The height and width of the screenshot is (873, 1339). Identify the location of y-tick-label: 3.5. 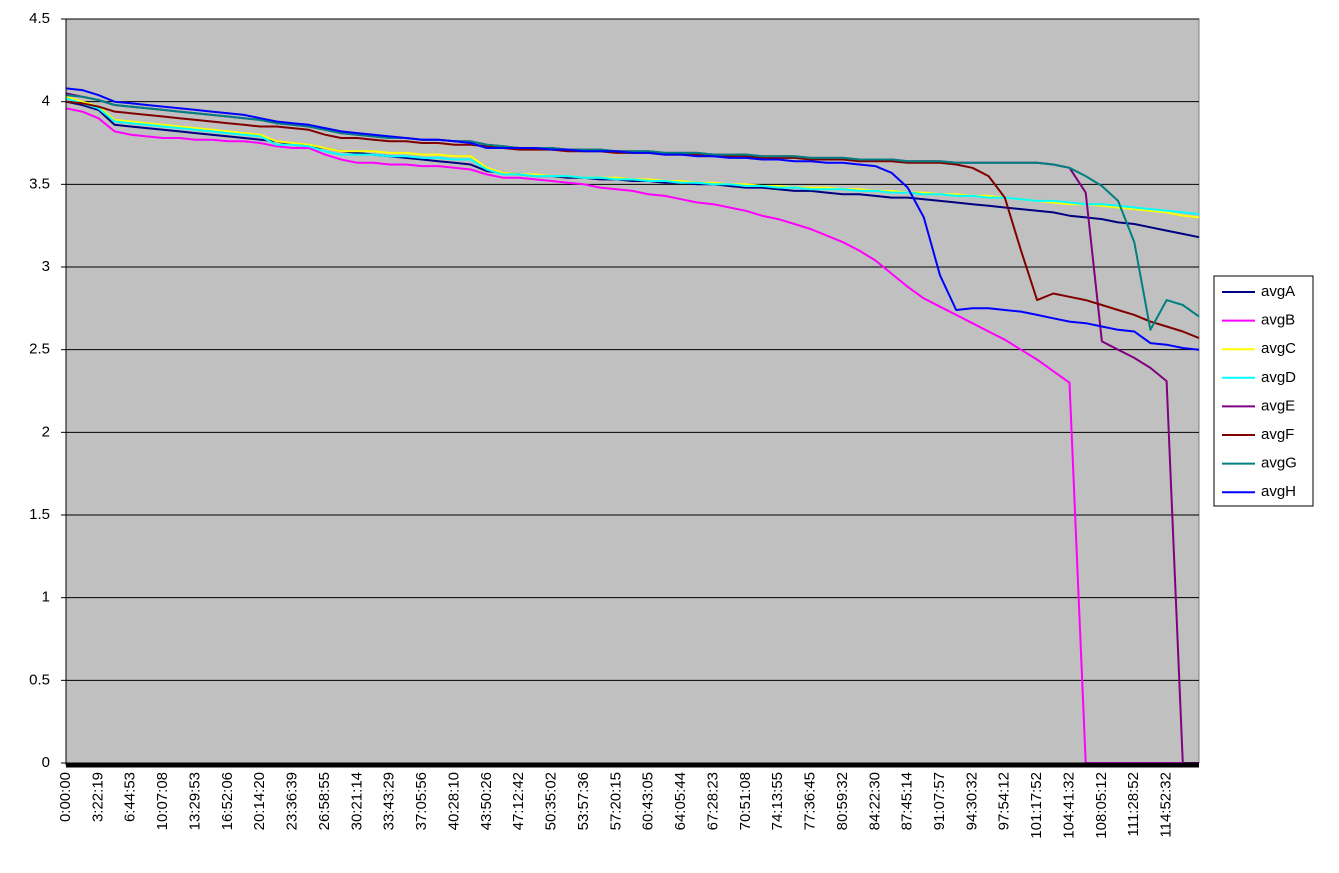
(39, 183).